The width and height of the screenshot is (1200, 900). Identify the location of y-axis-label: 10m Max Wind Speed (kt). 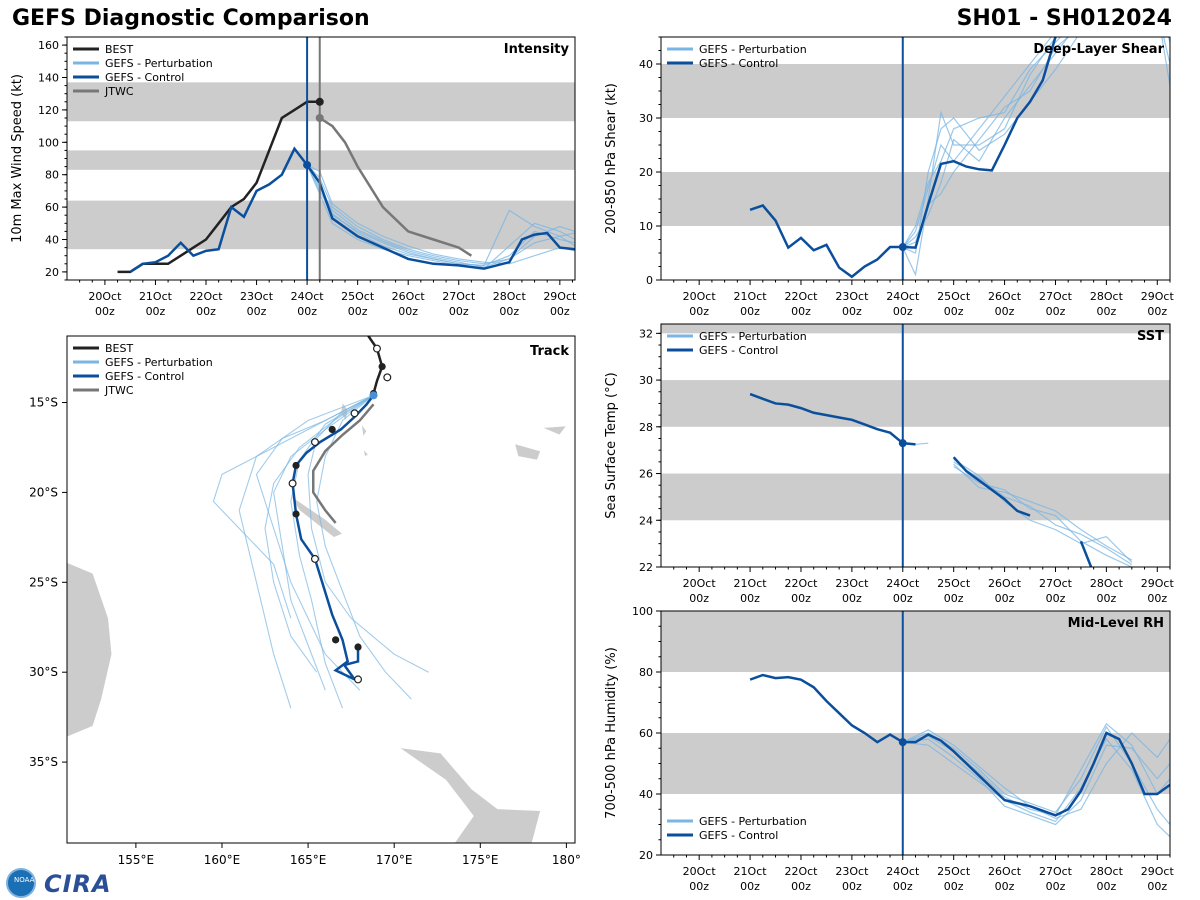
(17, 158).